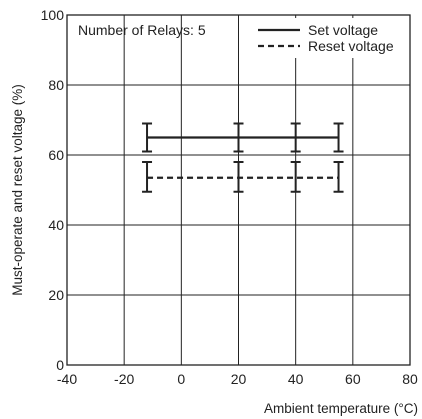 This screenshot has width=422, height=419. What do you see at coordinates (56, 295) in the screenshot?
I see `y-tick-label: 20` at bounding box center [56, 295].